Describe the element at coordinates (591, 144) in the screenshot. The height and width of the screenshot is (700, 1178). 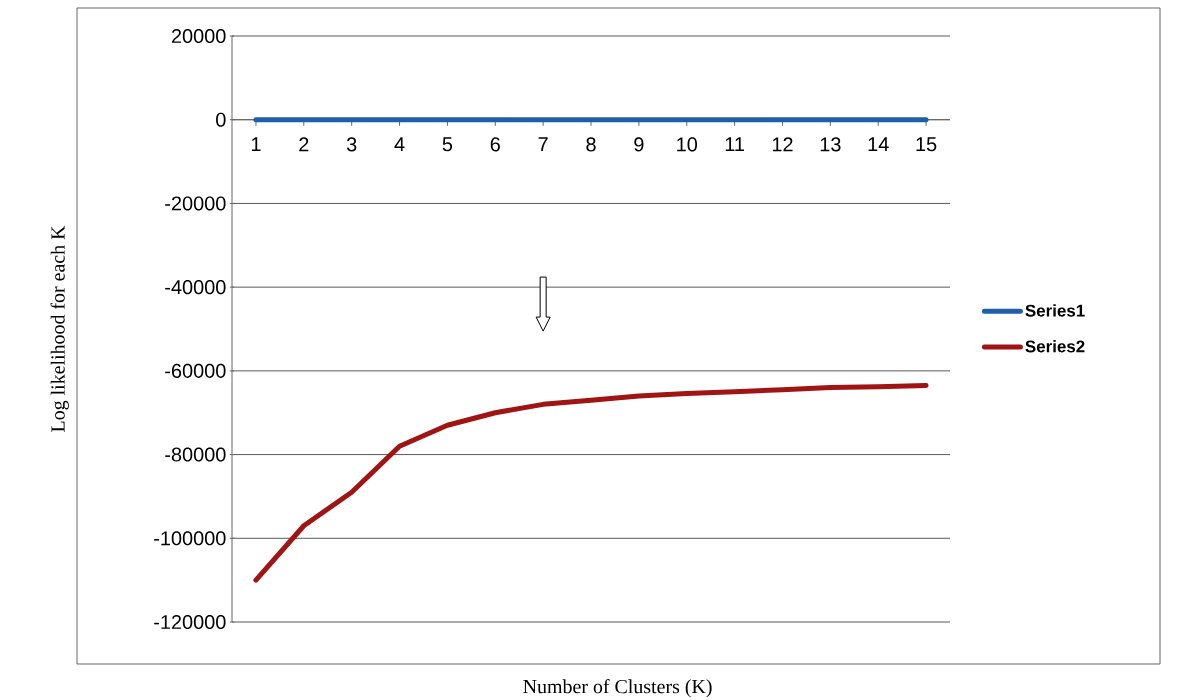
I see `x-tick-label: 8` at that location.